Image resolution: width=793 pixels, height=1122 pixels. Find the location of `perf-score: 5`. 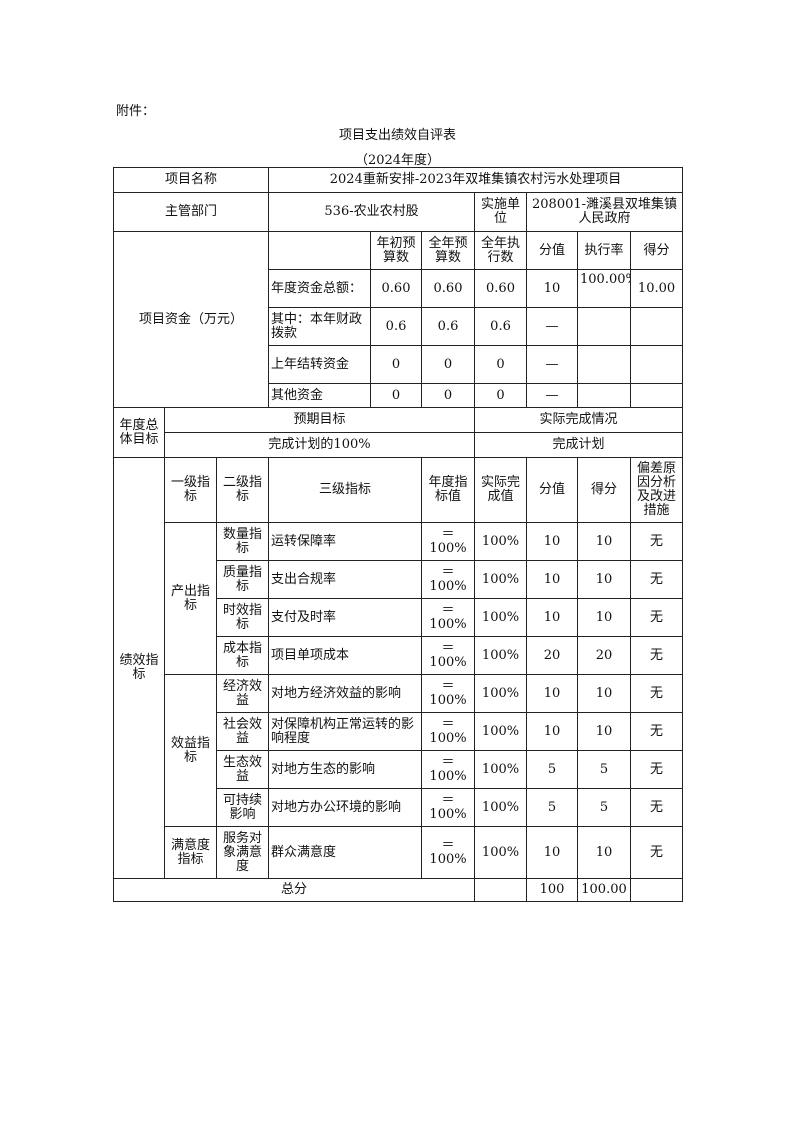

perf-score: 5 is located at coordinates (552, 769).